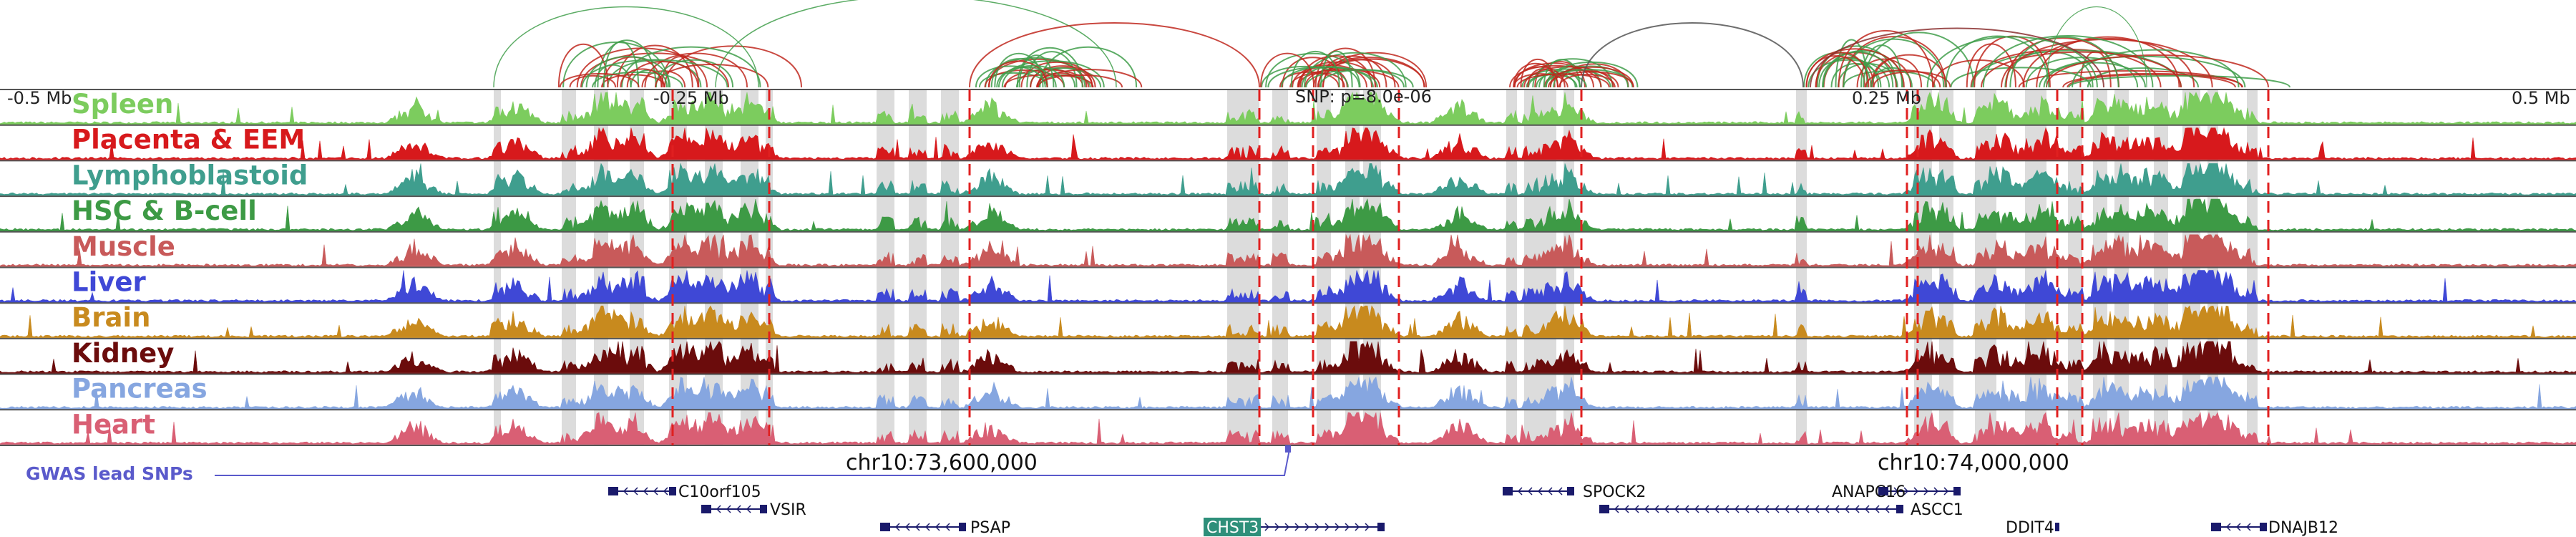 Image resolution: width=2576 pixels, height=537 pixels. What do you see at coordinates (691, 98) in the screenshot?
I see `scale-left-mid-label: -0.25 Mb` at bounding box center [691, 98].